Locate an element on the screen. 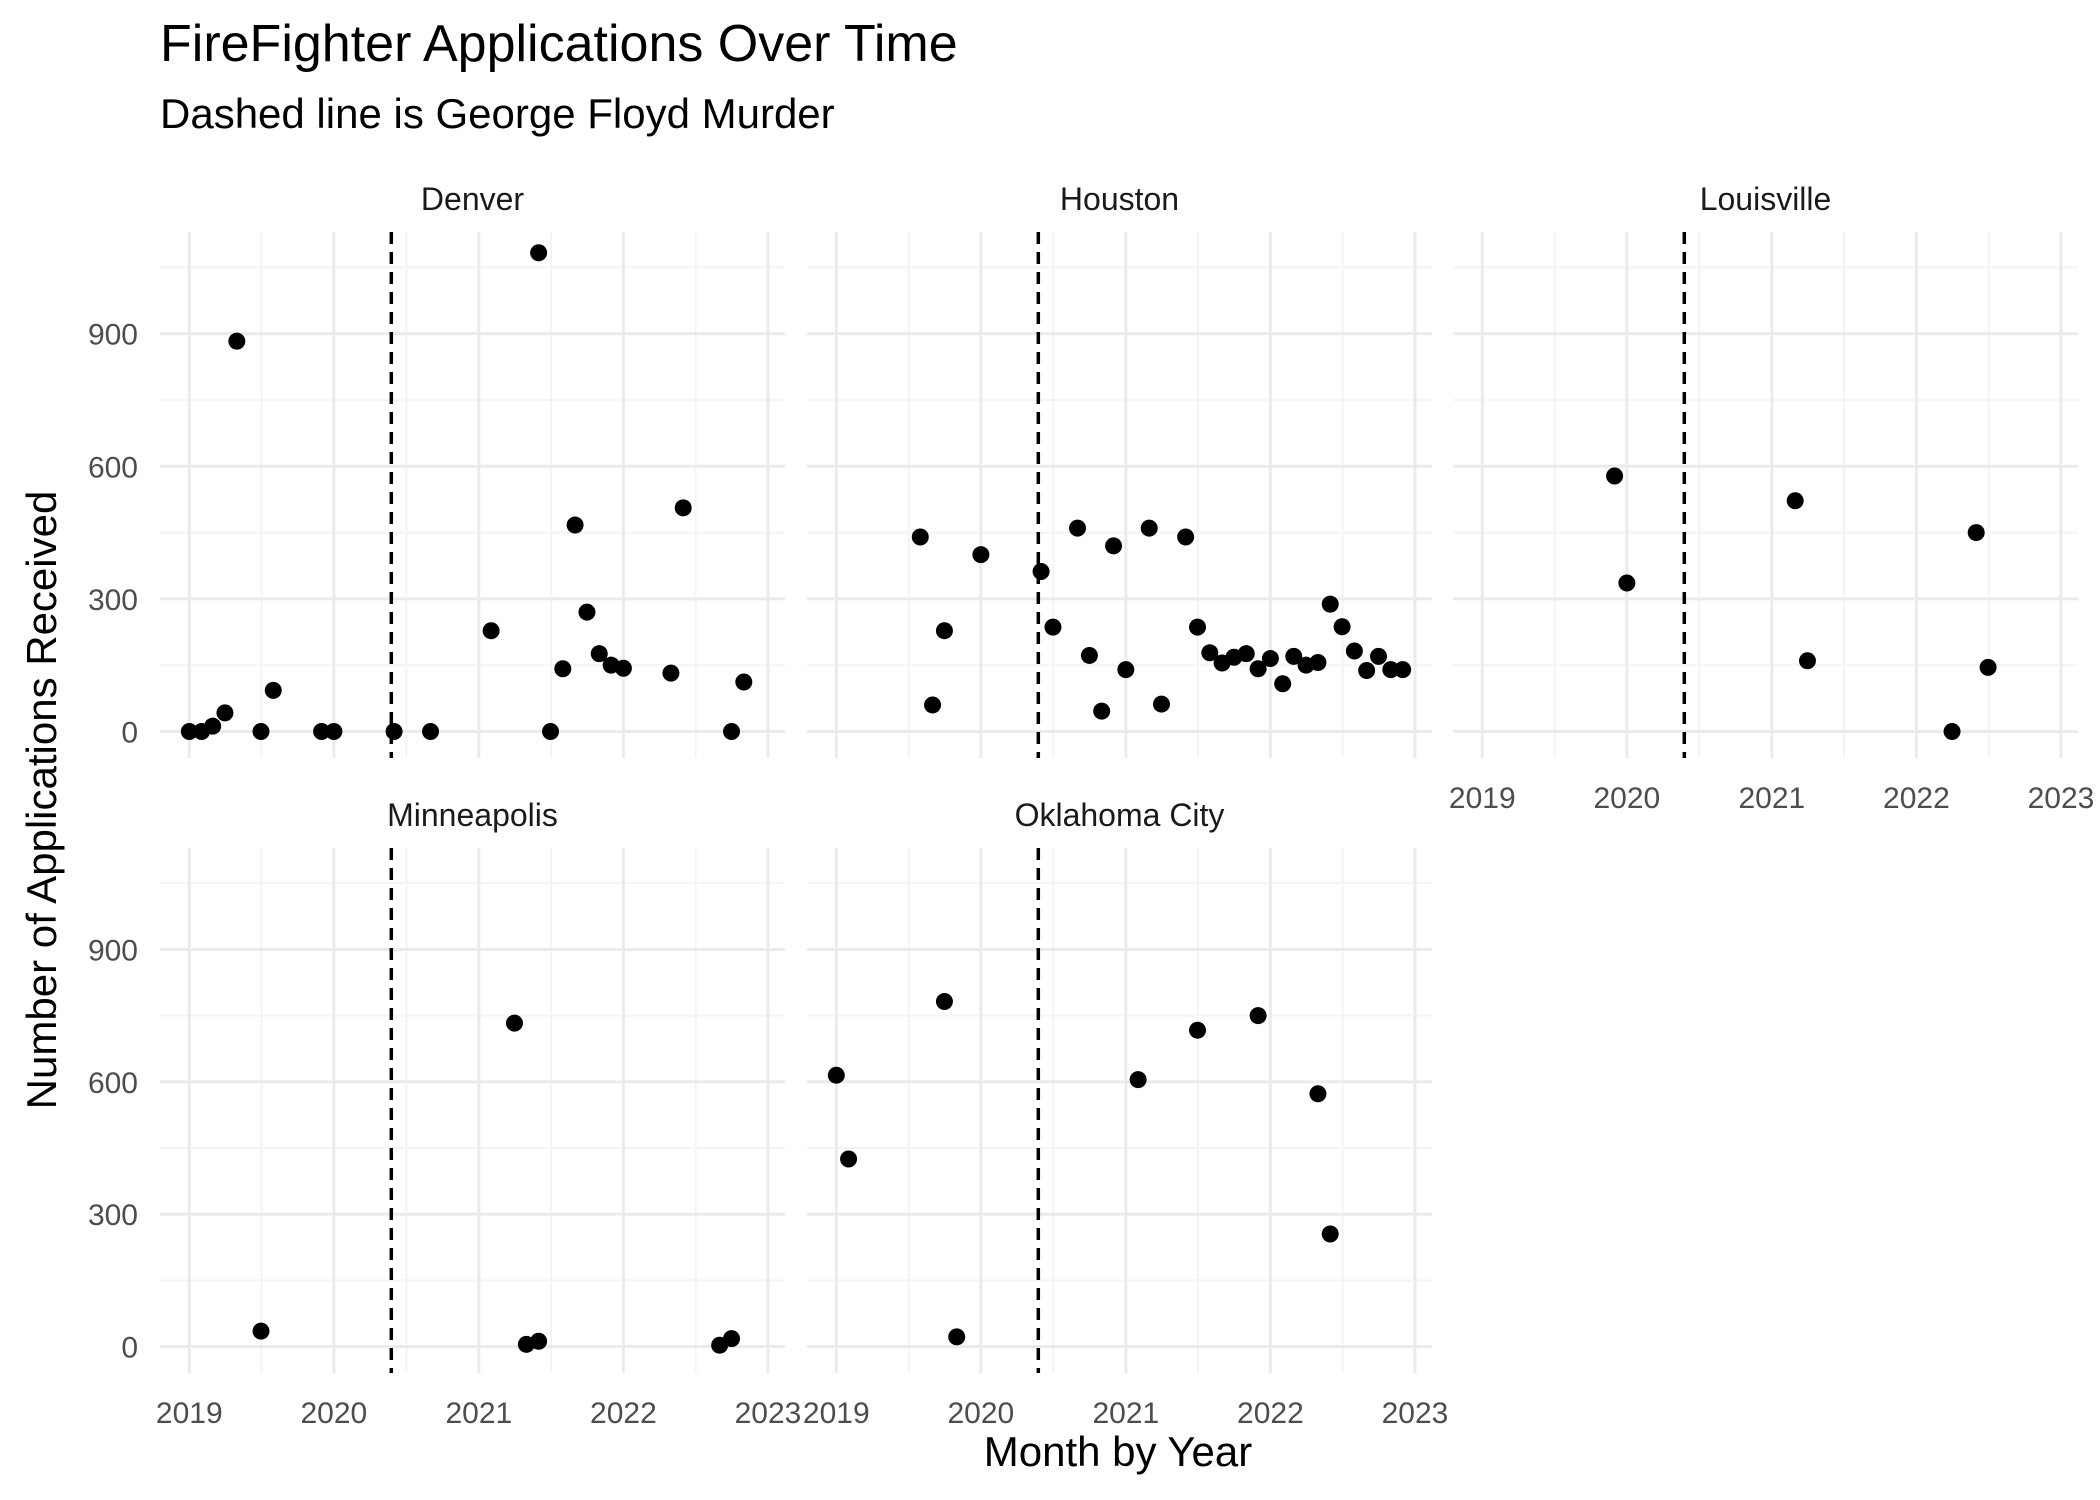 This screenshot has height=1500, width=2100. facet-panel: Oklahoma City 2019 2020 2021 2022 2023 is located at coordinates (1125, 1113).